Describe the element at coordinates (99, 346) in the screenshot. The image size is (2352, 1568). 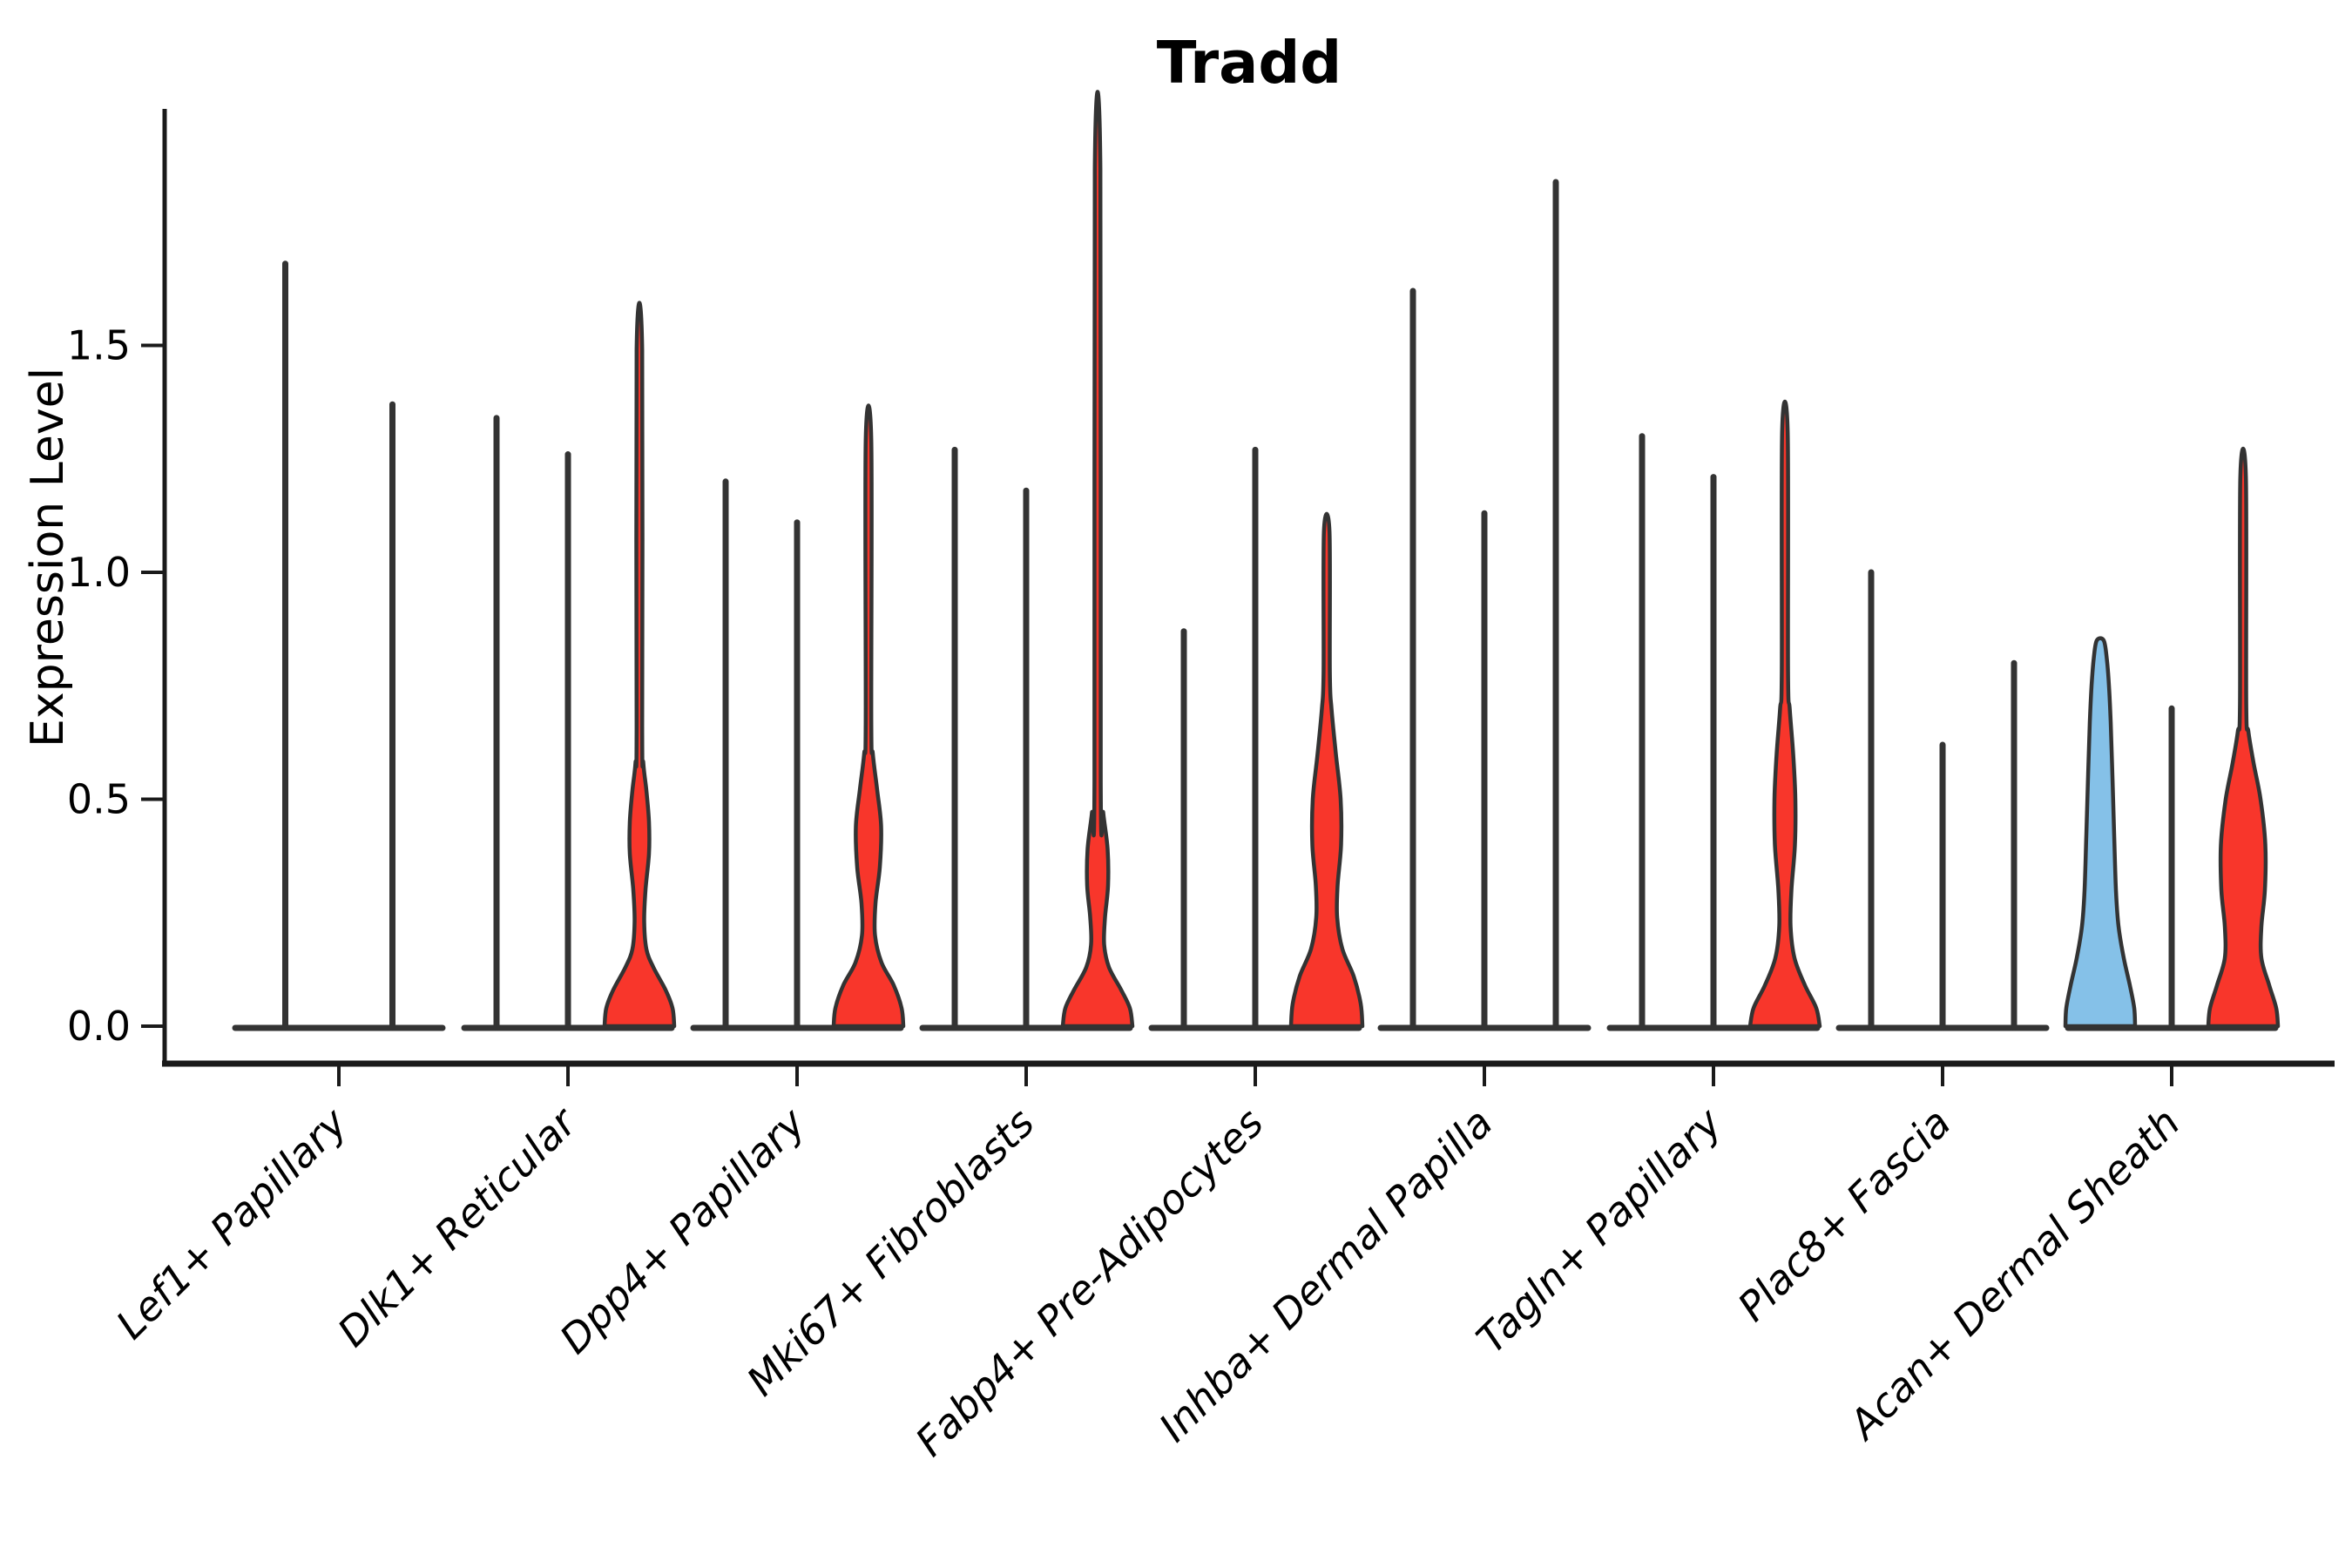
I see `y-tick-label: 1.5` at that location.